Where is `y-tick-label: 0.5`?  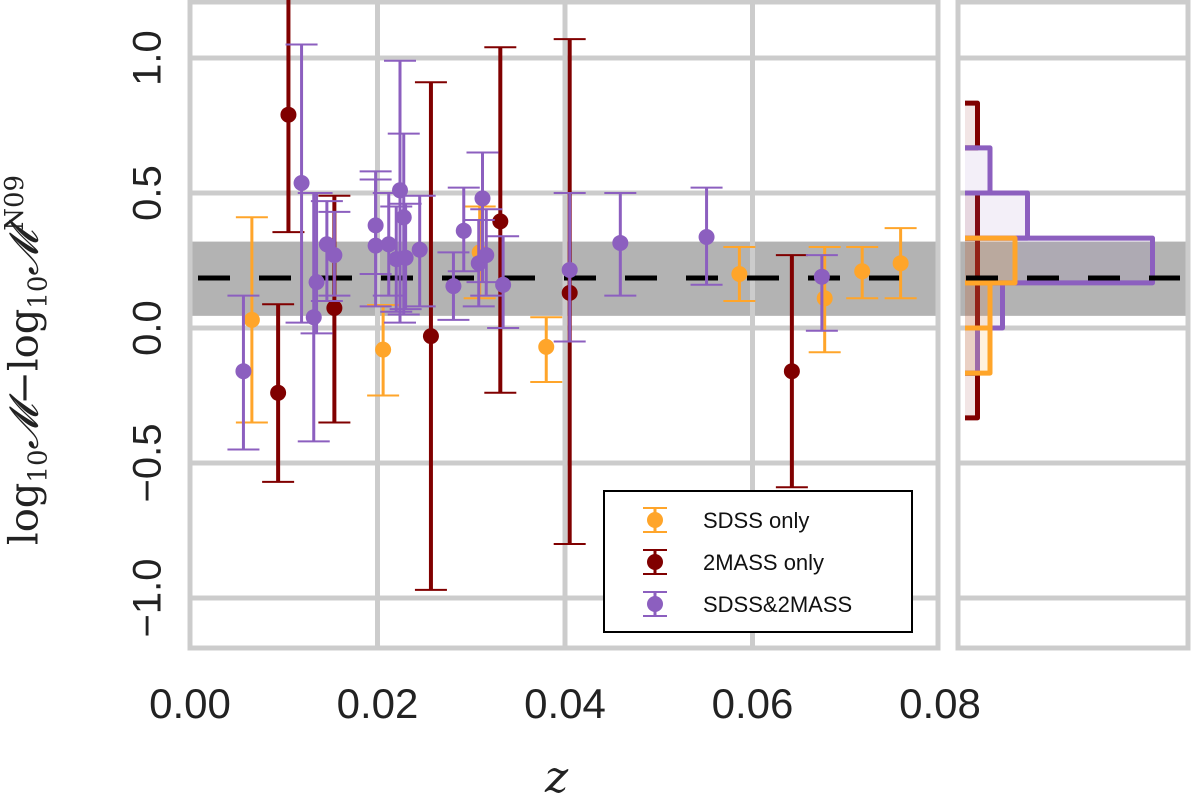 y-tick-label: 0.5 is located at coordinates (148, 193).